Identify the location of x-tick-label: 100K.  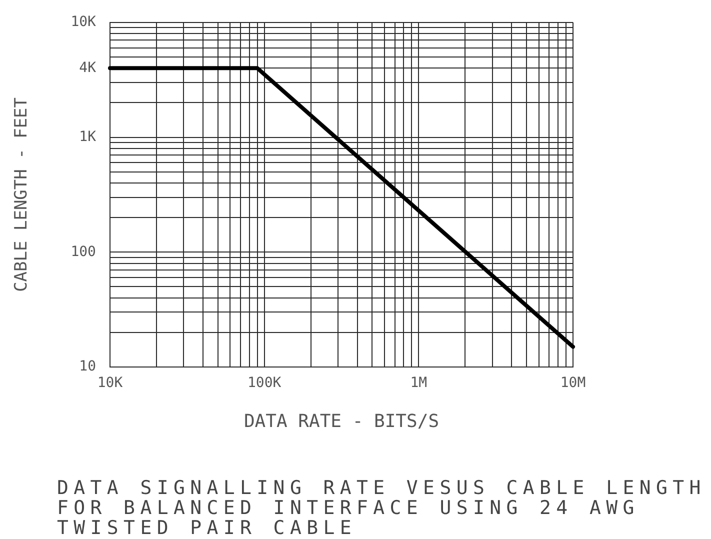
(264, 383).